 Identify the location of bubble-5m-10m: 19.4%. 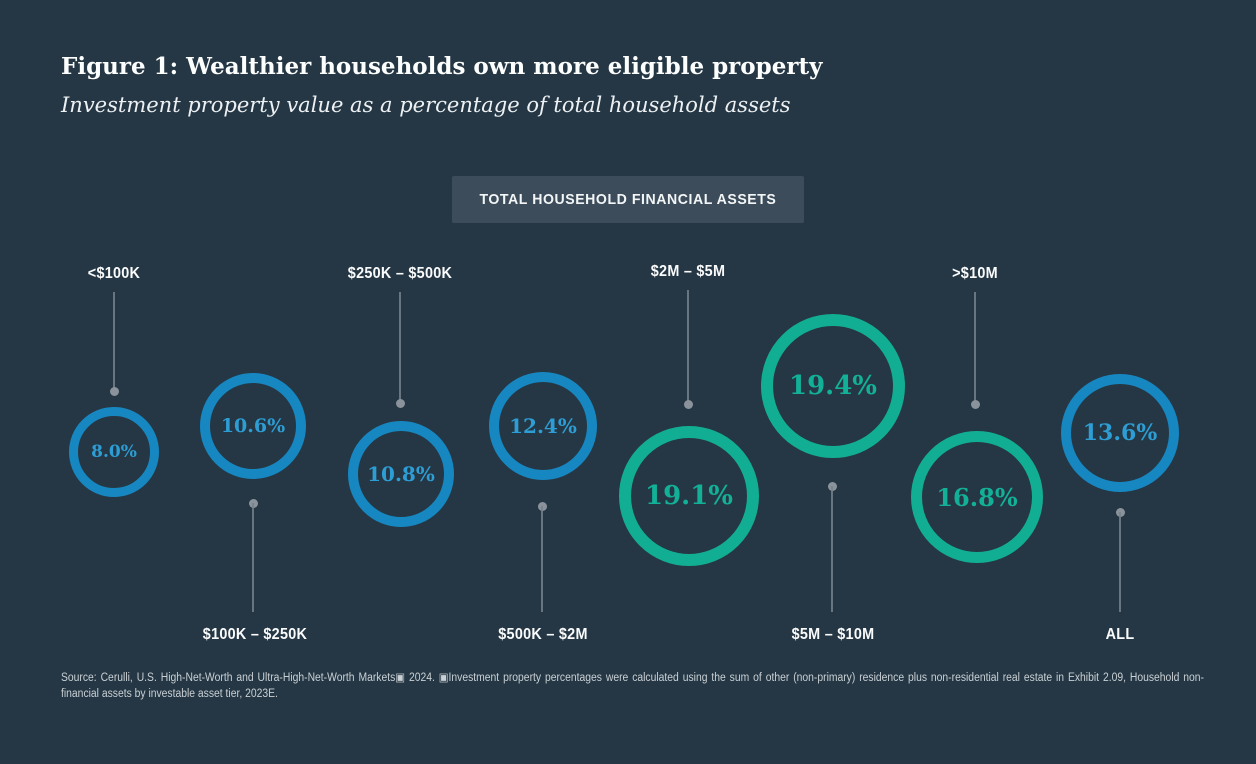
(833, 386).